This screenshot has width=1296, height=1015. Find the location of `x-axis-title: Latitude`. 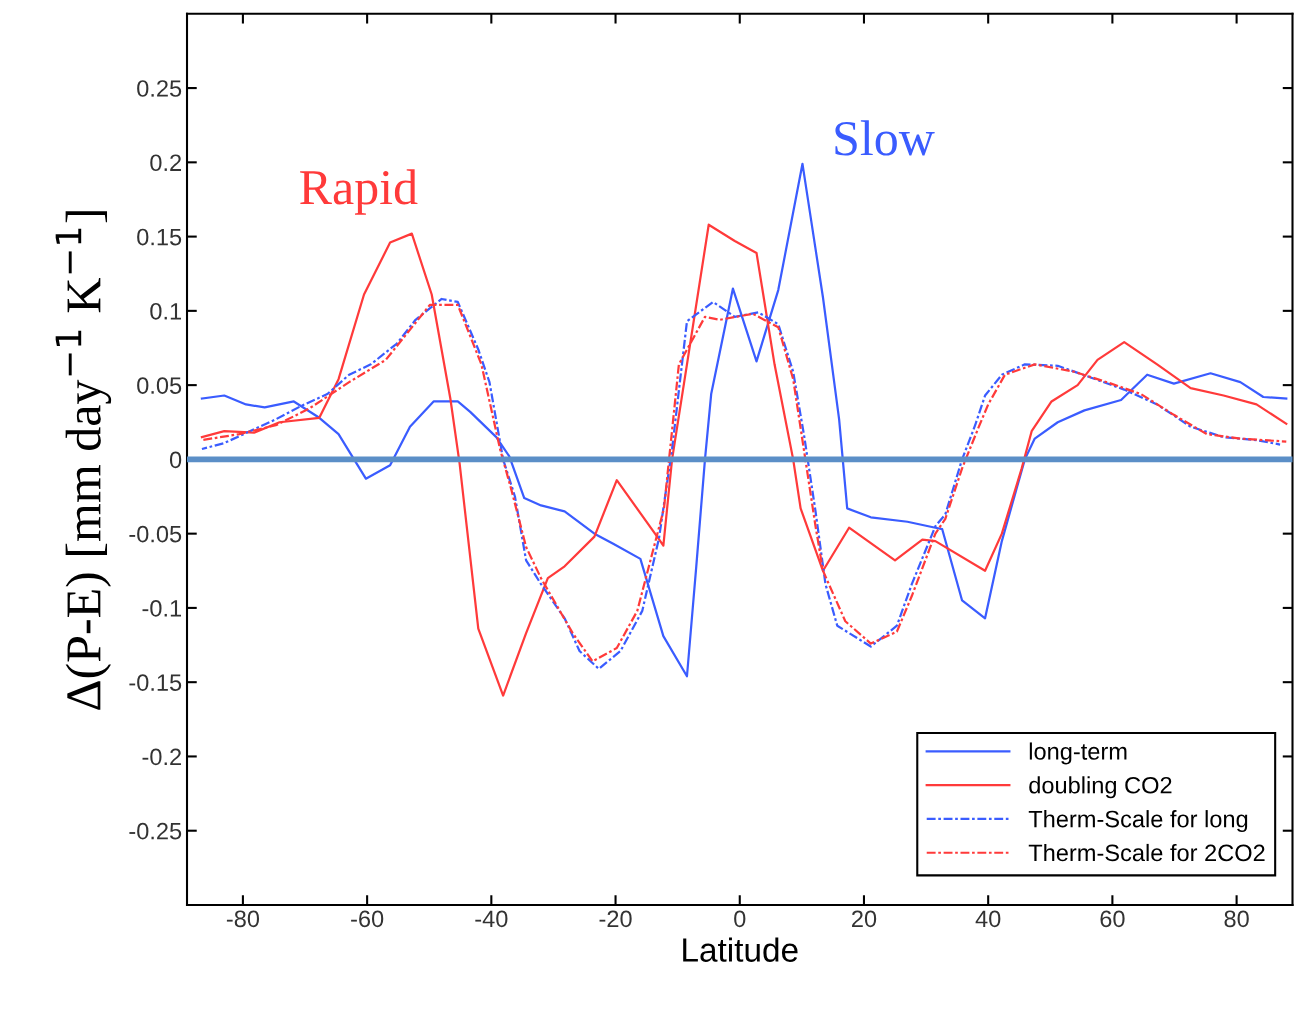

x-axis-title: Latitude is located at coordinates (740, 949).